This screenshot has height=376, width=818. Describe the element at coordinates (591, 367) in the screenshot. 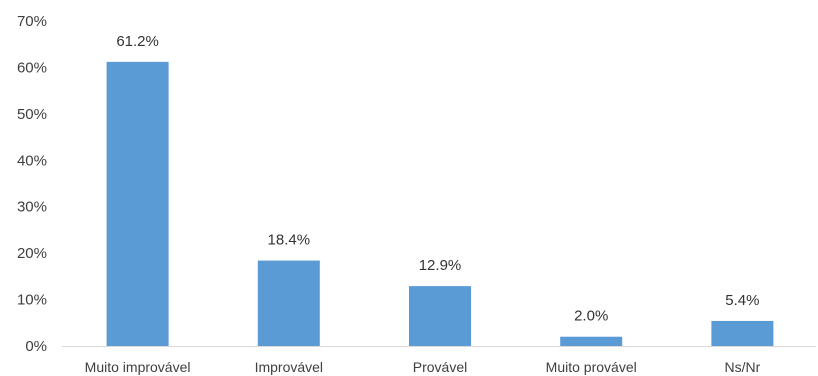

I see `category-label: Muito provável` at that location.